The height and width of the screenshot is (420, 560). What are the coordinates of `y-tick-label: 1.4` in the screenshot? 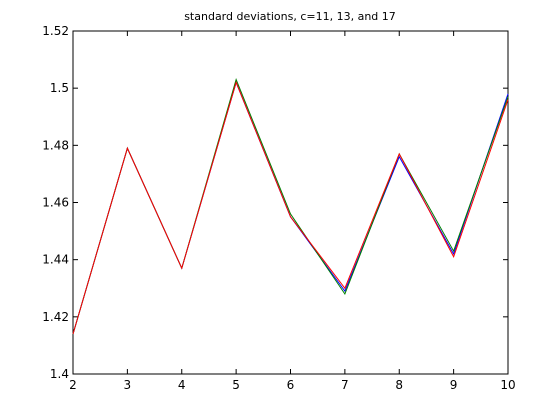 It's located at (59, 374).